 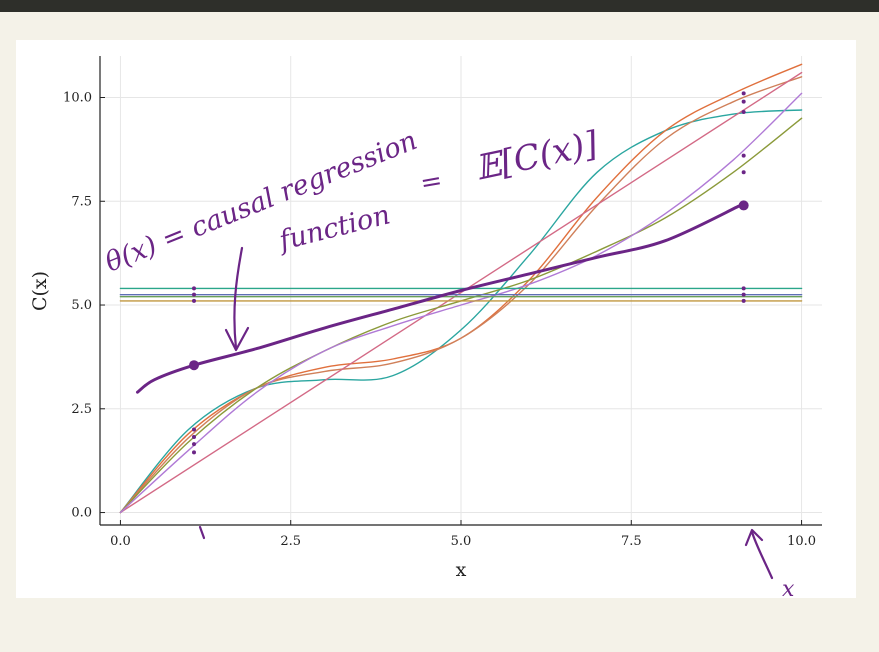 What do you see at coordinates (40, 291) in the screenshot?
I see `y-axis-title: C(x)` at bounding box center [40, 291].